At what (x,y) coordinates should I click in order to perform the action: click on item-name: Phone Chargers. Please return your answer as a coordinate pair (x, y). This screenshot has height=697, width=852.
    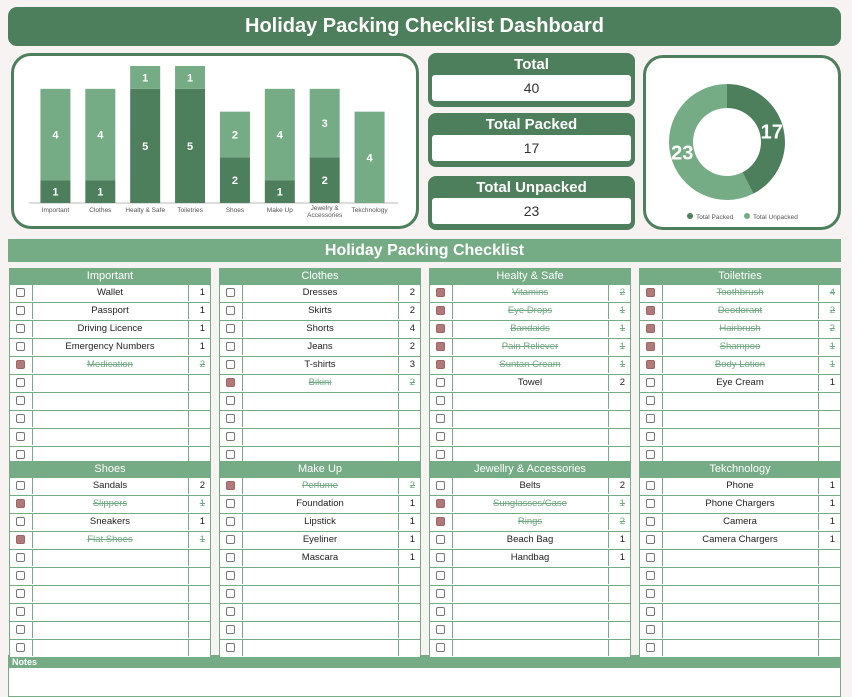
    Looking at the image, I should click on (740, 503).